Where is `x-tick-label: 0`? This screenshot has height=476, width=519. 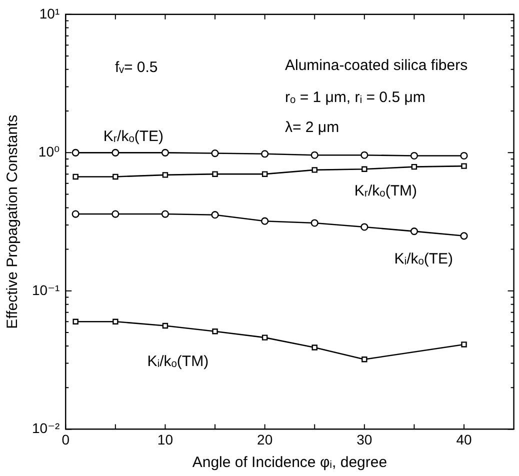
x-tick-label: 0 is located at coordinates (66, 439).